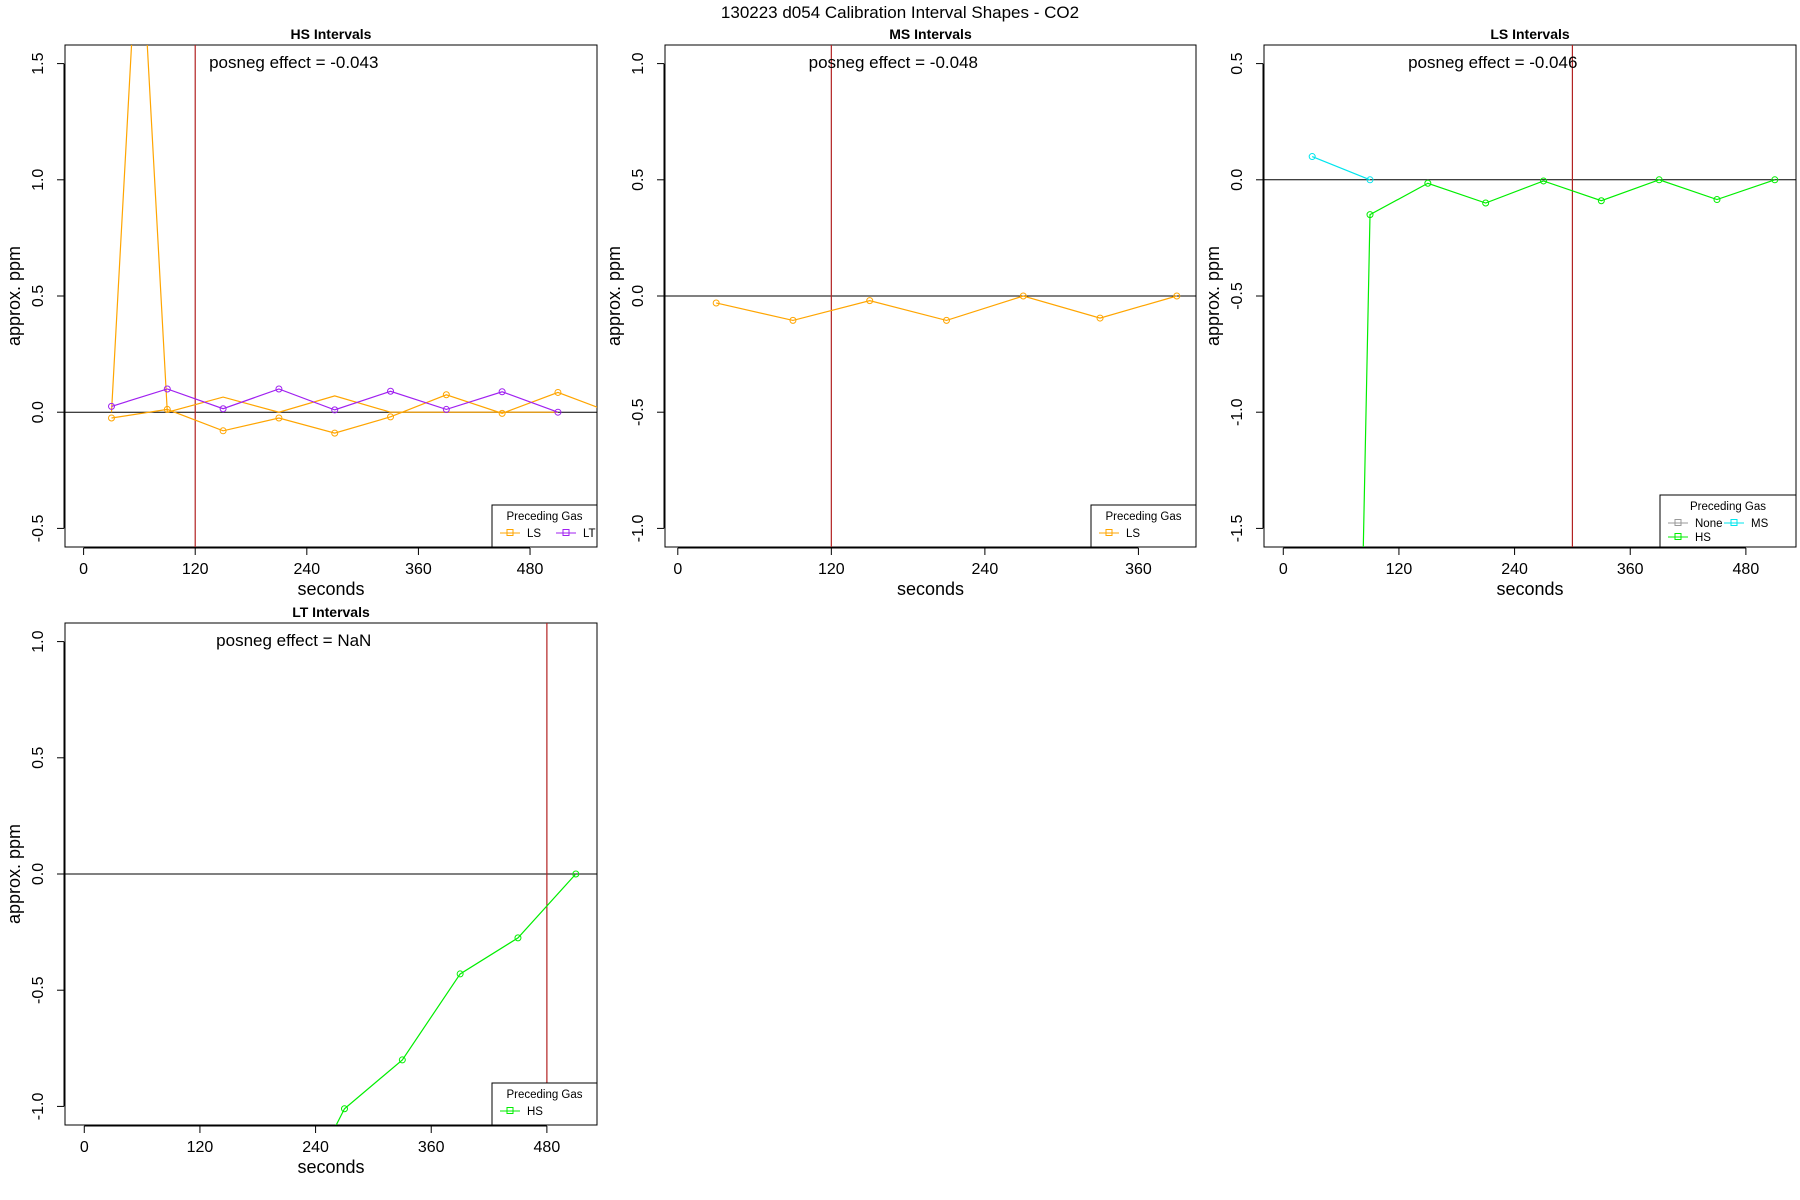  I want to click on panel-title: MS Intervals, so click(930, 34).